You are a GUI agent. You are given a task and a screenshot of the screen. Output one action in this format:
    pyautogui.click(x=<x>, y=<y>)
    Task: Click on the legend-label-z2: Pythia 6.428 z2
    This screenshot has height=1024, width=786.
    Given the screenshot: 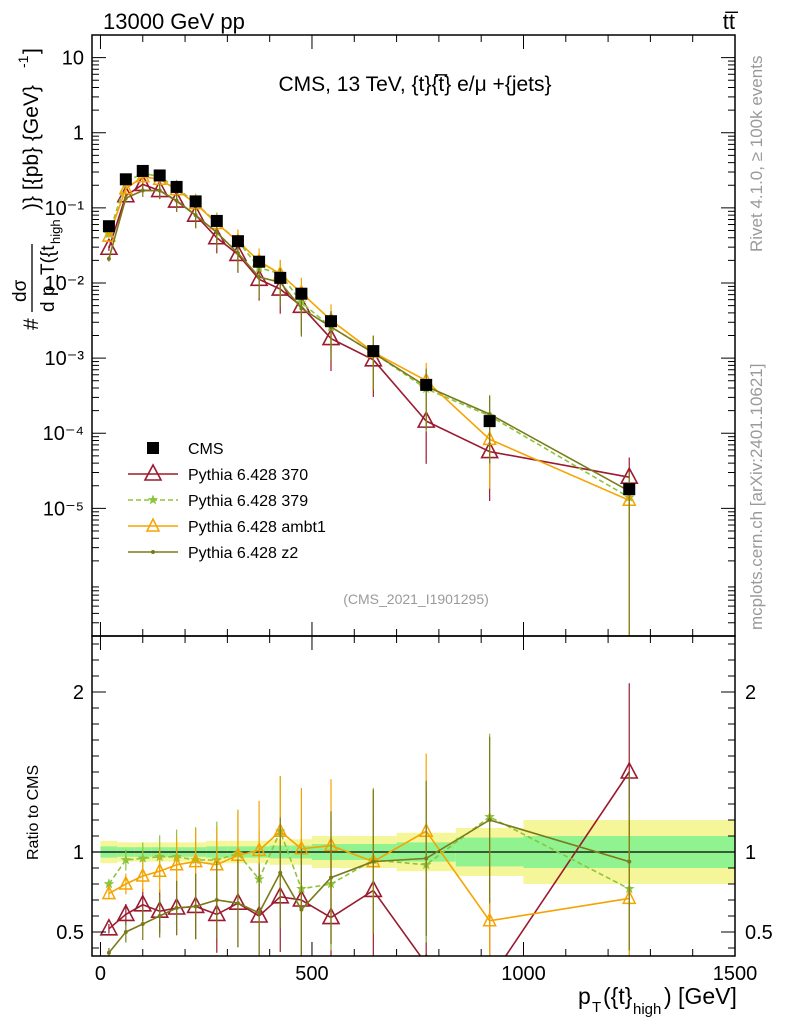 What is the action you would take?
    pyautogui.click(x=243, y=553)
    